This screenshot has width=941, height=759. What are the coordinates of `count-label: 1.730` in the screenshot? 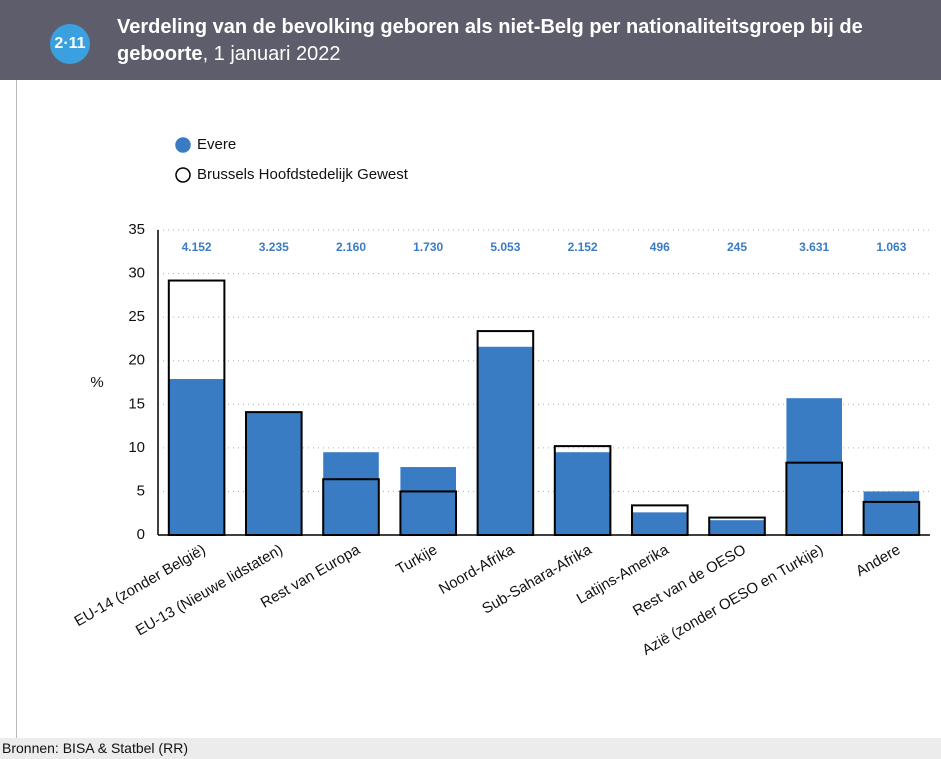 It's located at (428, 247).